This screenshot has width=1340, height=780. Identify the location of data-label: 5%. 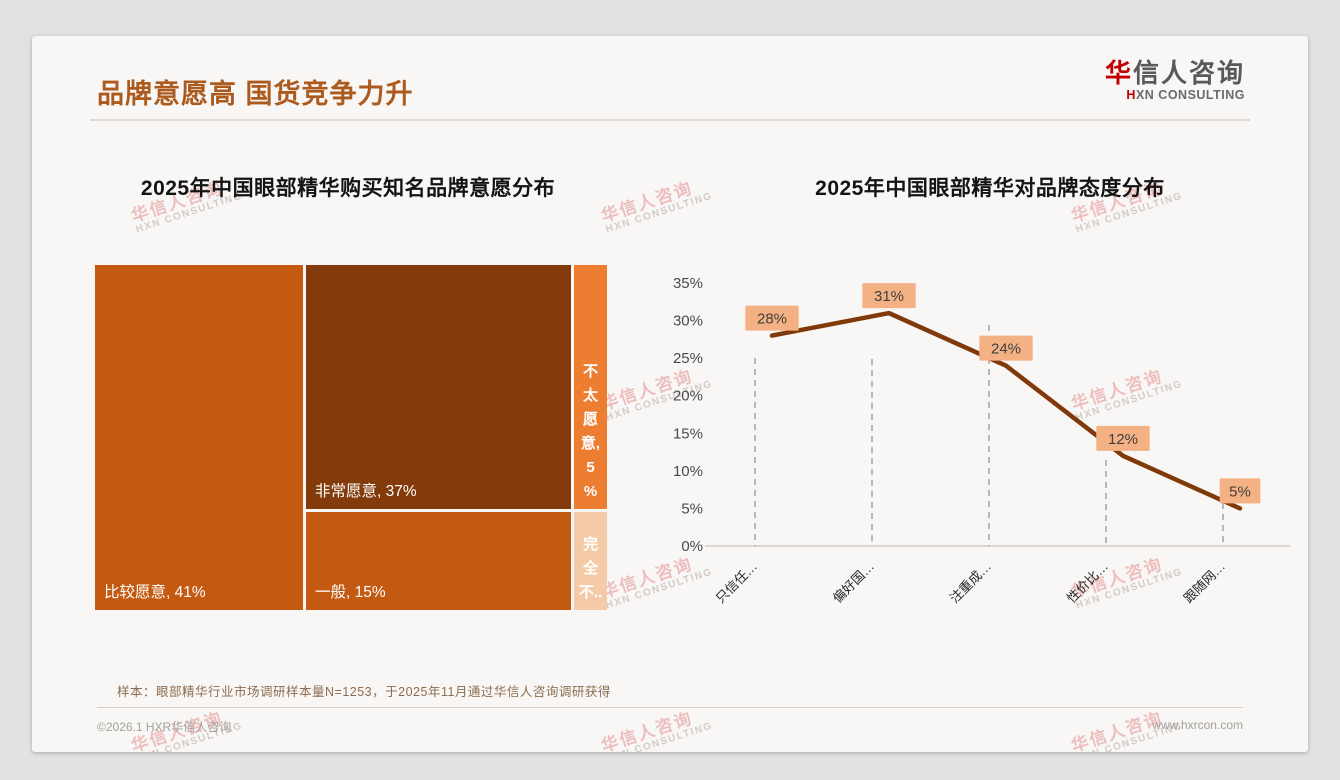
(1240, 491).